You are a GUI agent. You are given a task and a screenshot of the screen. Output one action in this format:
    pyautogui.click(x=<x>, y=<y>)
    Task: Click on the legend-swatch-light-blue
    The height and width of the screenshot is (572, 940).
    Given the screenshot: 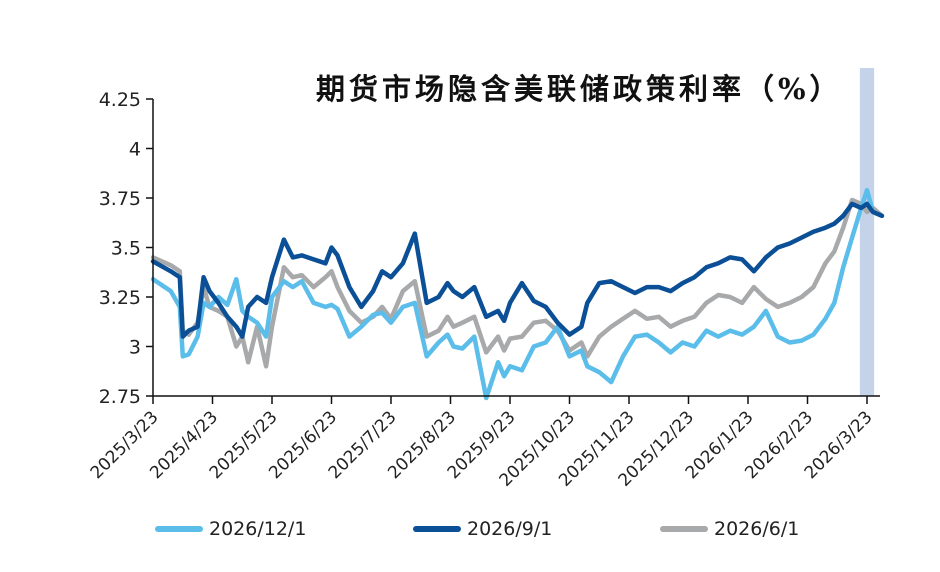 What is the action you would take?
    pyautogui.click(x=179, y=529)
    